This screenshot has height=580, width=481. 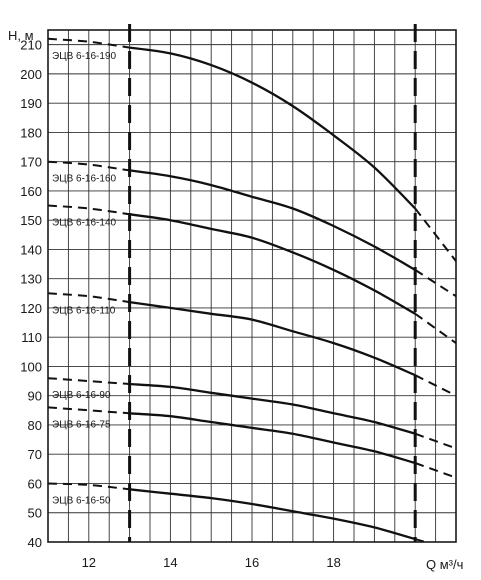 What do you see at coordinates (35, 513) in the screenshot?
I see `y-tick-label: 50` at bounding box center [35, 513].